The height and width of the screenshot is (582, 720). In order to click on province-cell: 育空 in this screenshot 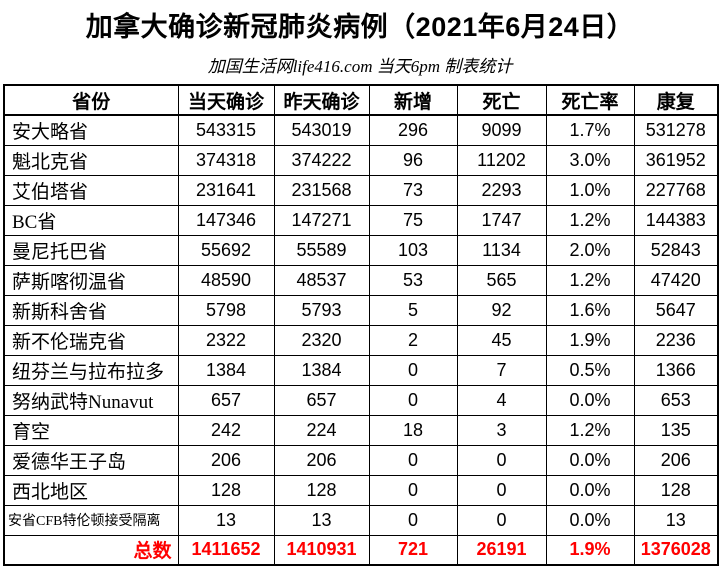, I will do `click(91, 430)`.